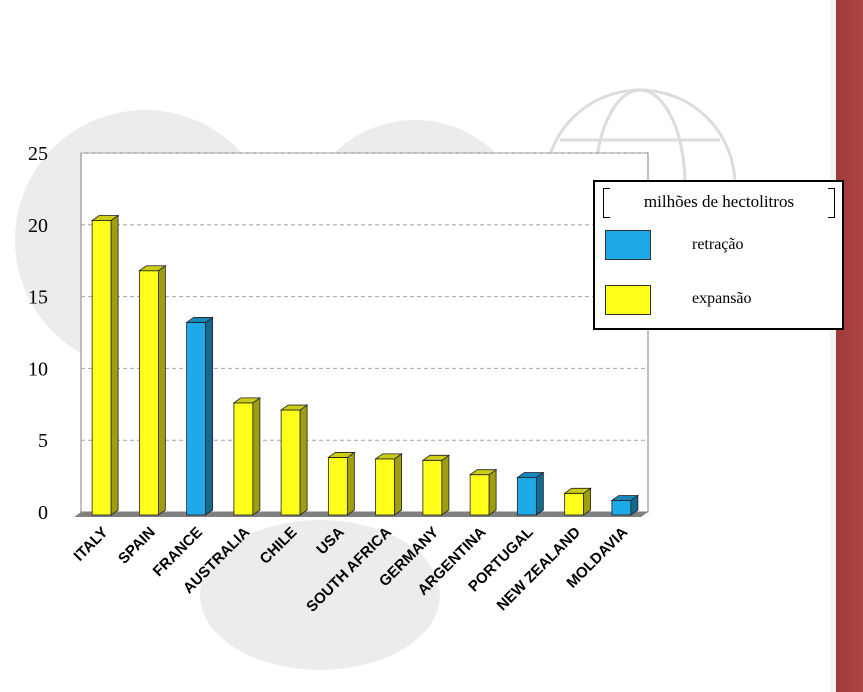 The width and height of the screenshot is (863, 692). I want to click on bar-usa, so click(341, 483).